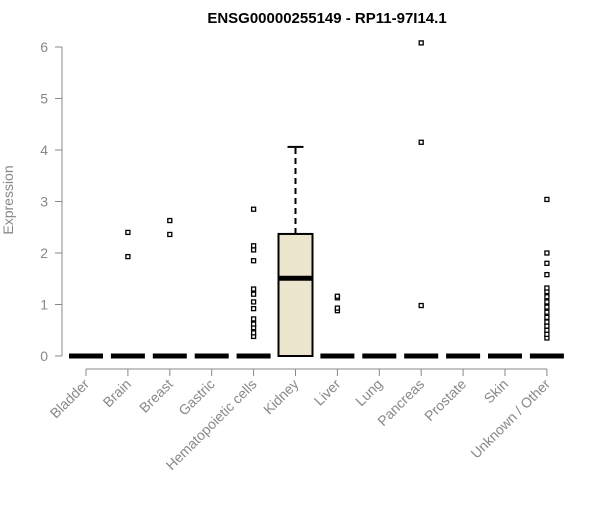 Image resolution: width=600 pixels, height=505 pixels. Describe the element at coordinates (127, 294) in the screenshot. I see `box-brain` at that location.